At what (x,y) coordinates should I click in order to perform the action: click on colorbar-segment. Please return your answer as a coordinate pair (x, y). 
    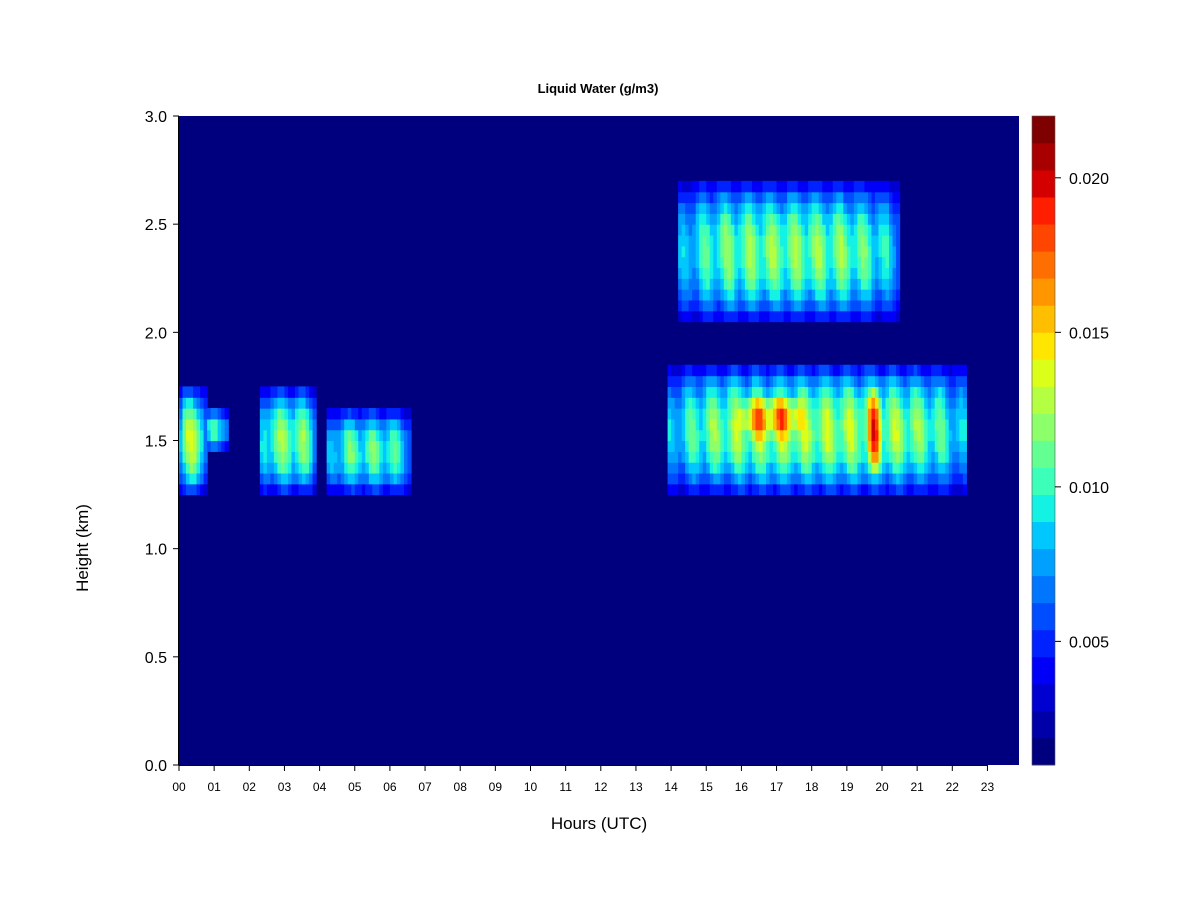
    Looking at the image, I should click on (1043, 346).